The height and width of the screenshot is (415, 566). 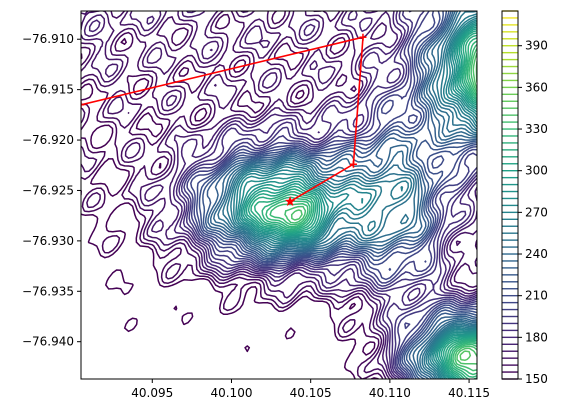 I want to click on path-end-star, so click(x=290, y=201).